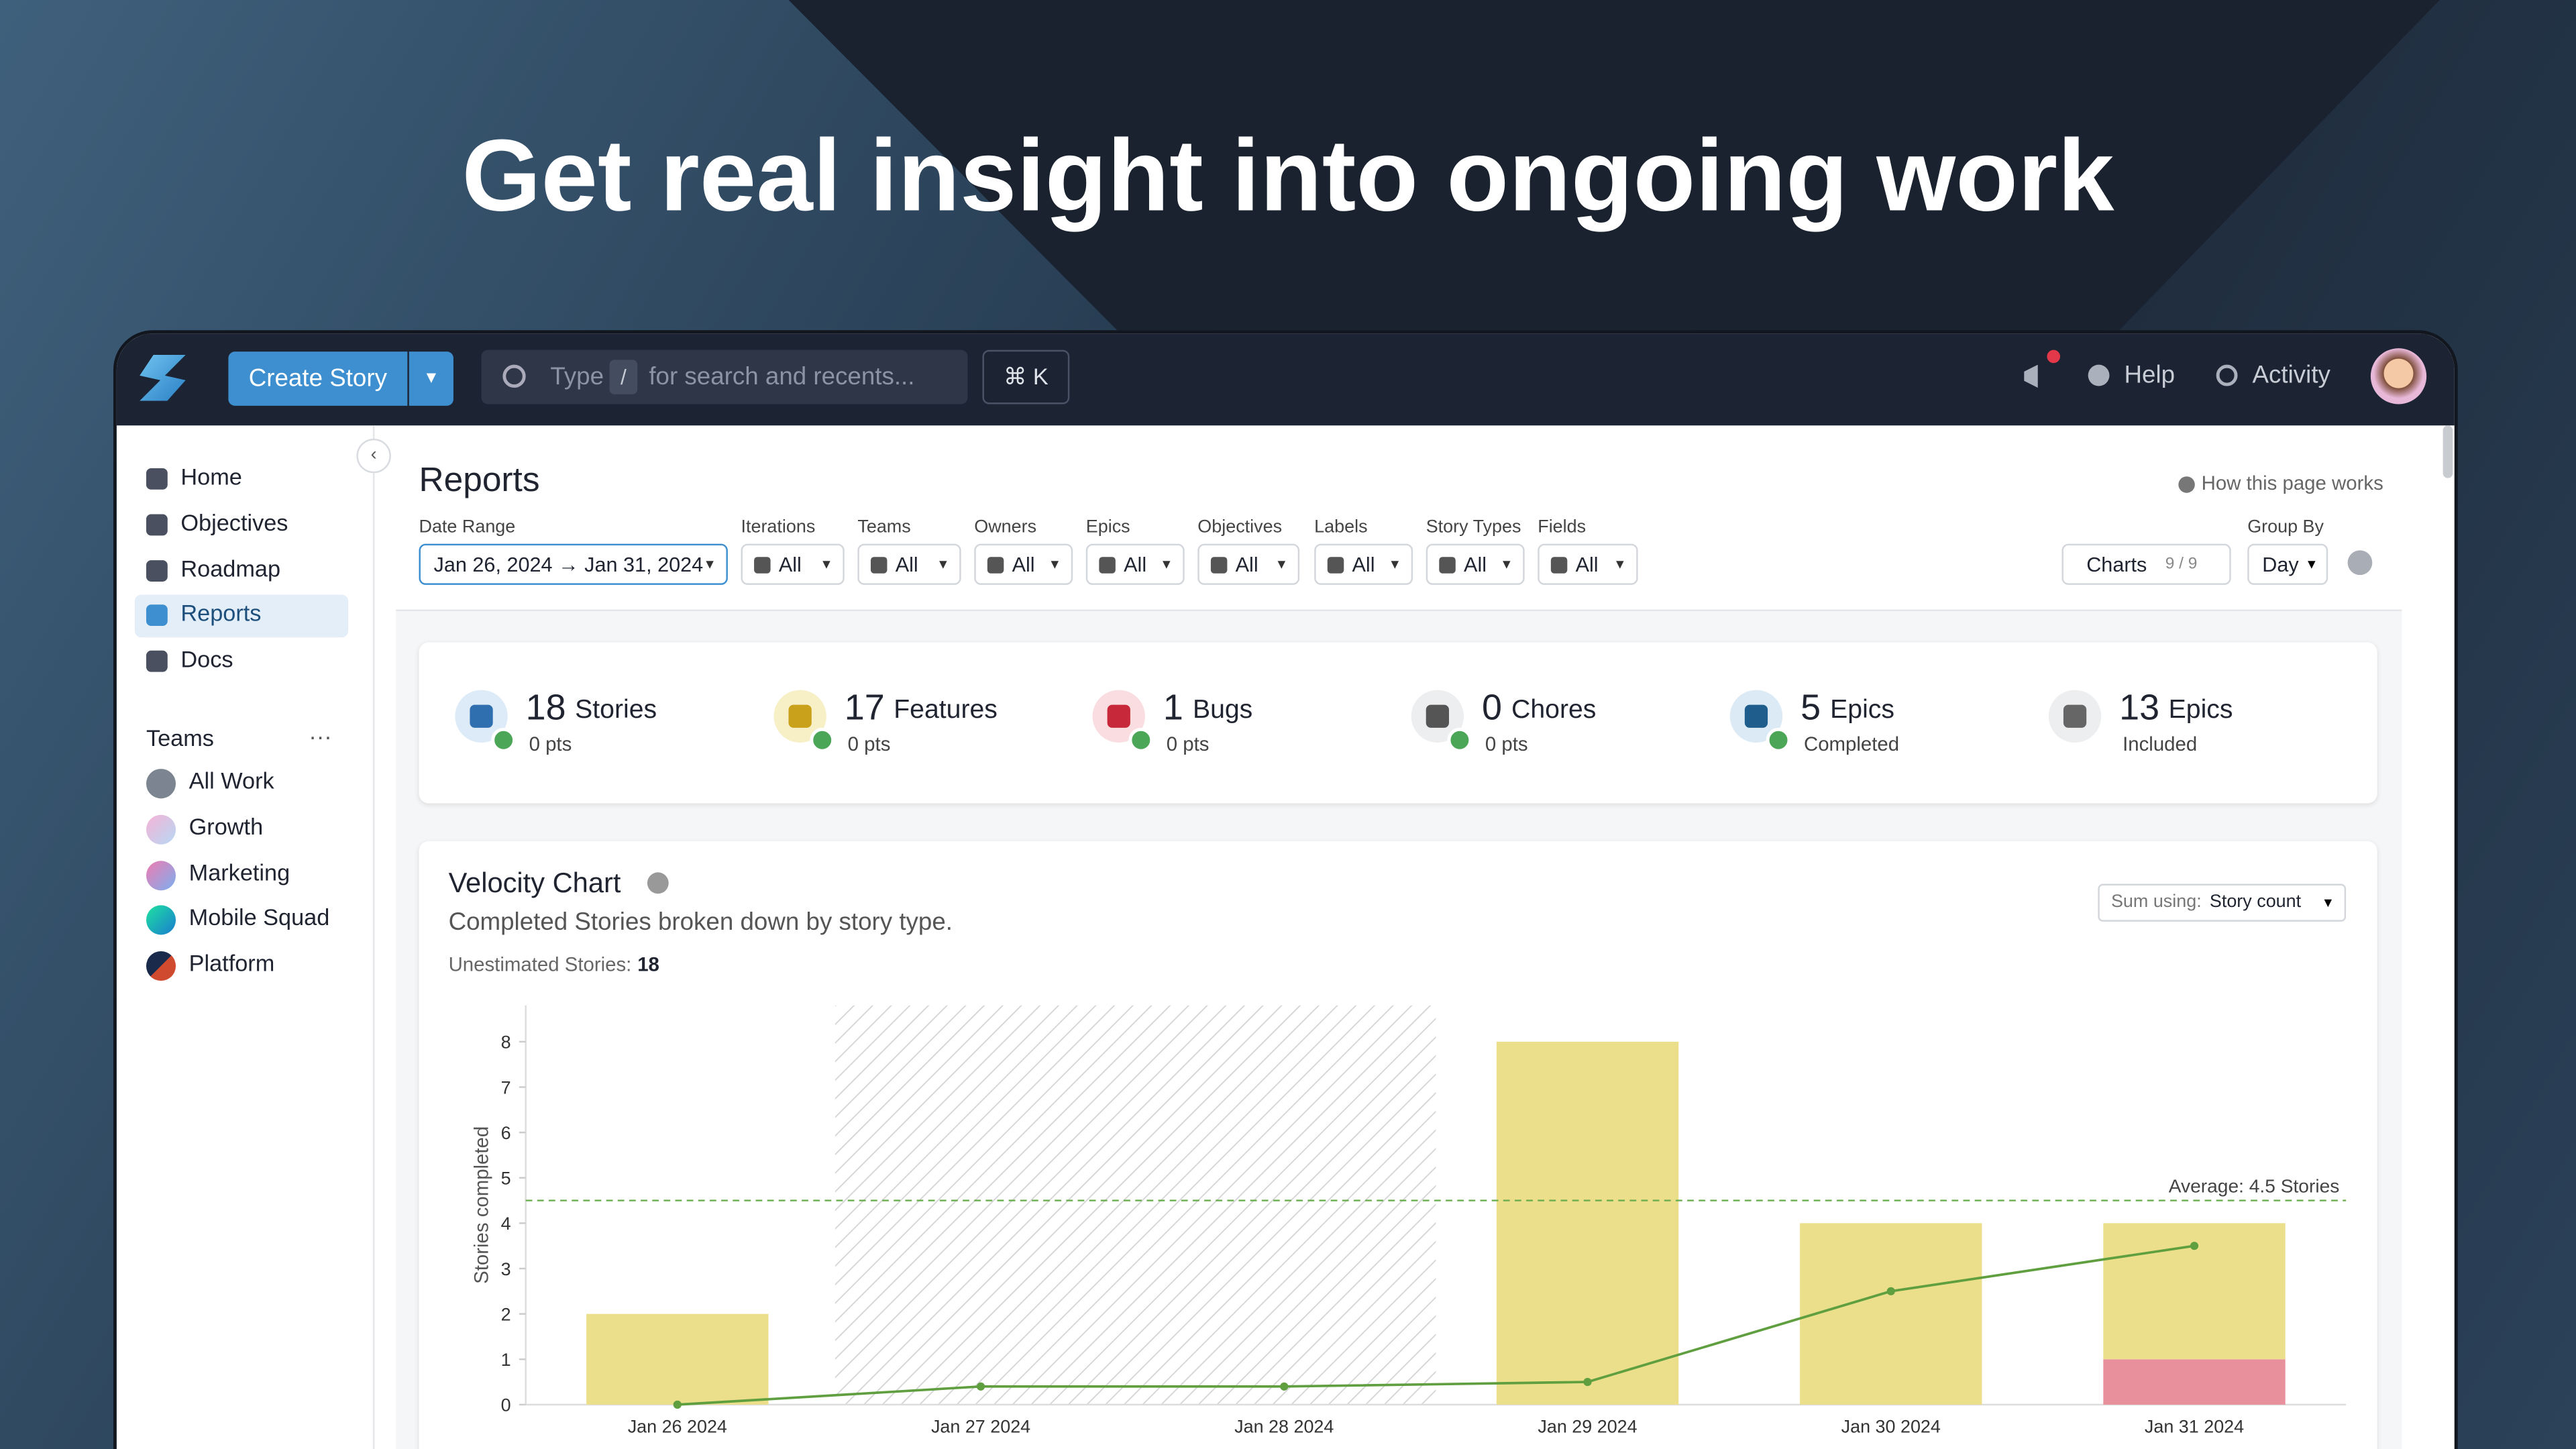 This screenshot has height=1449, width=2576. I want to click on y-tick-label: 1, so click(506, 1360).